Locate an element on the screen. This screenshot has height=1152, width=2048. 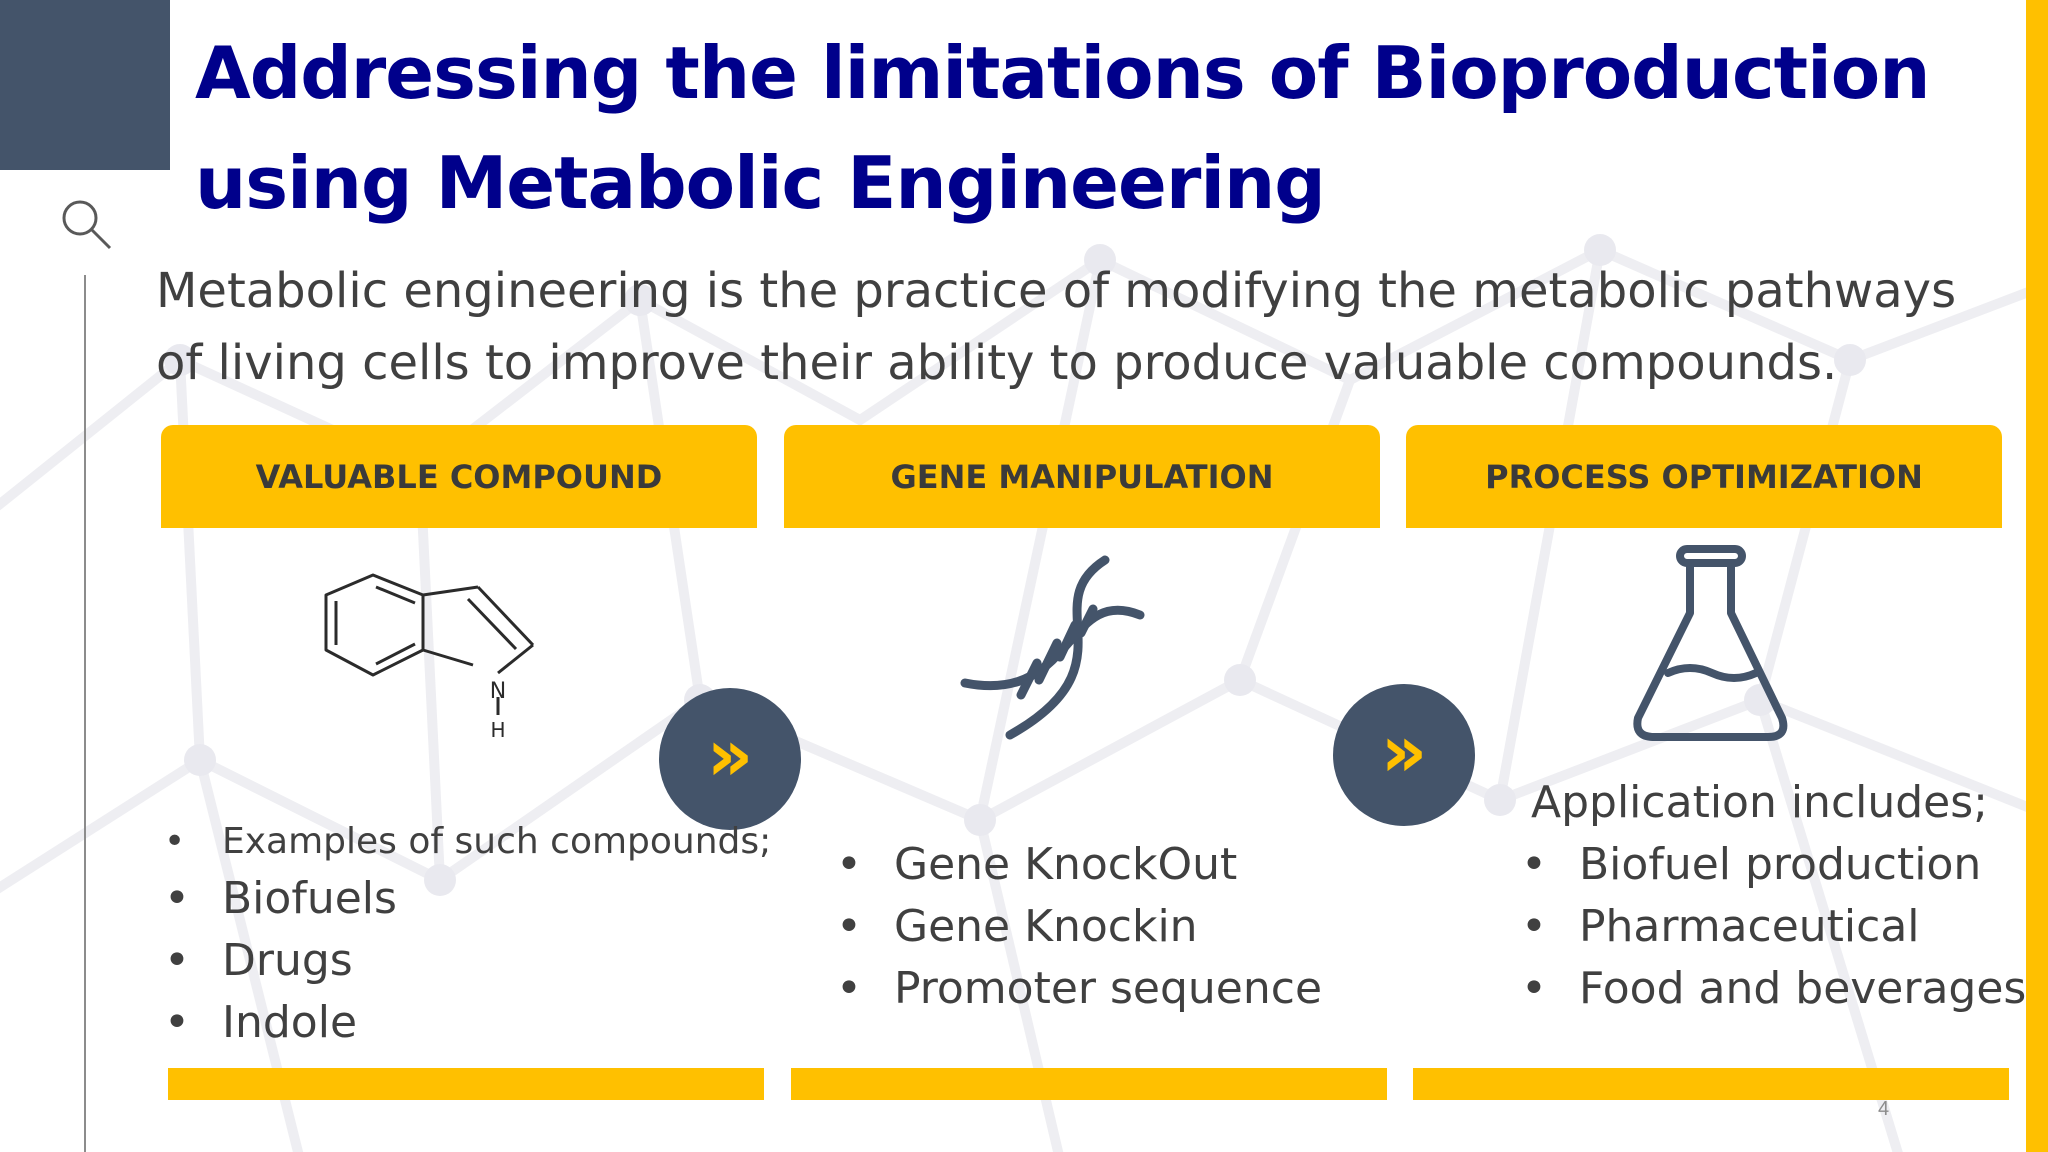
list-item: • Examples of such compounds; is located at coordinates (468, 842).